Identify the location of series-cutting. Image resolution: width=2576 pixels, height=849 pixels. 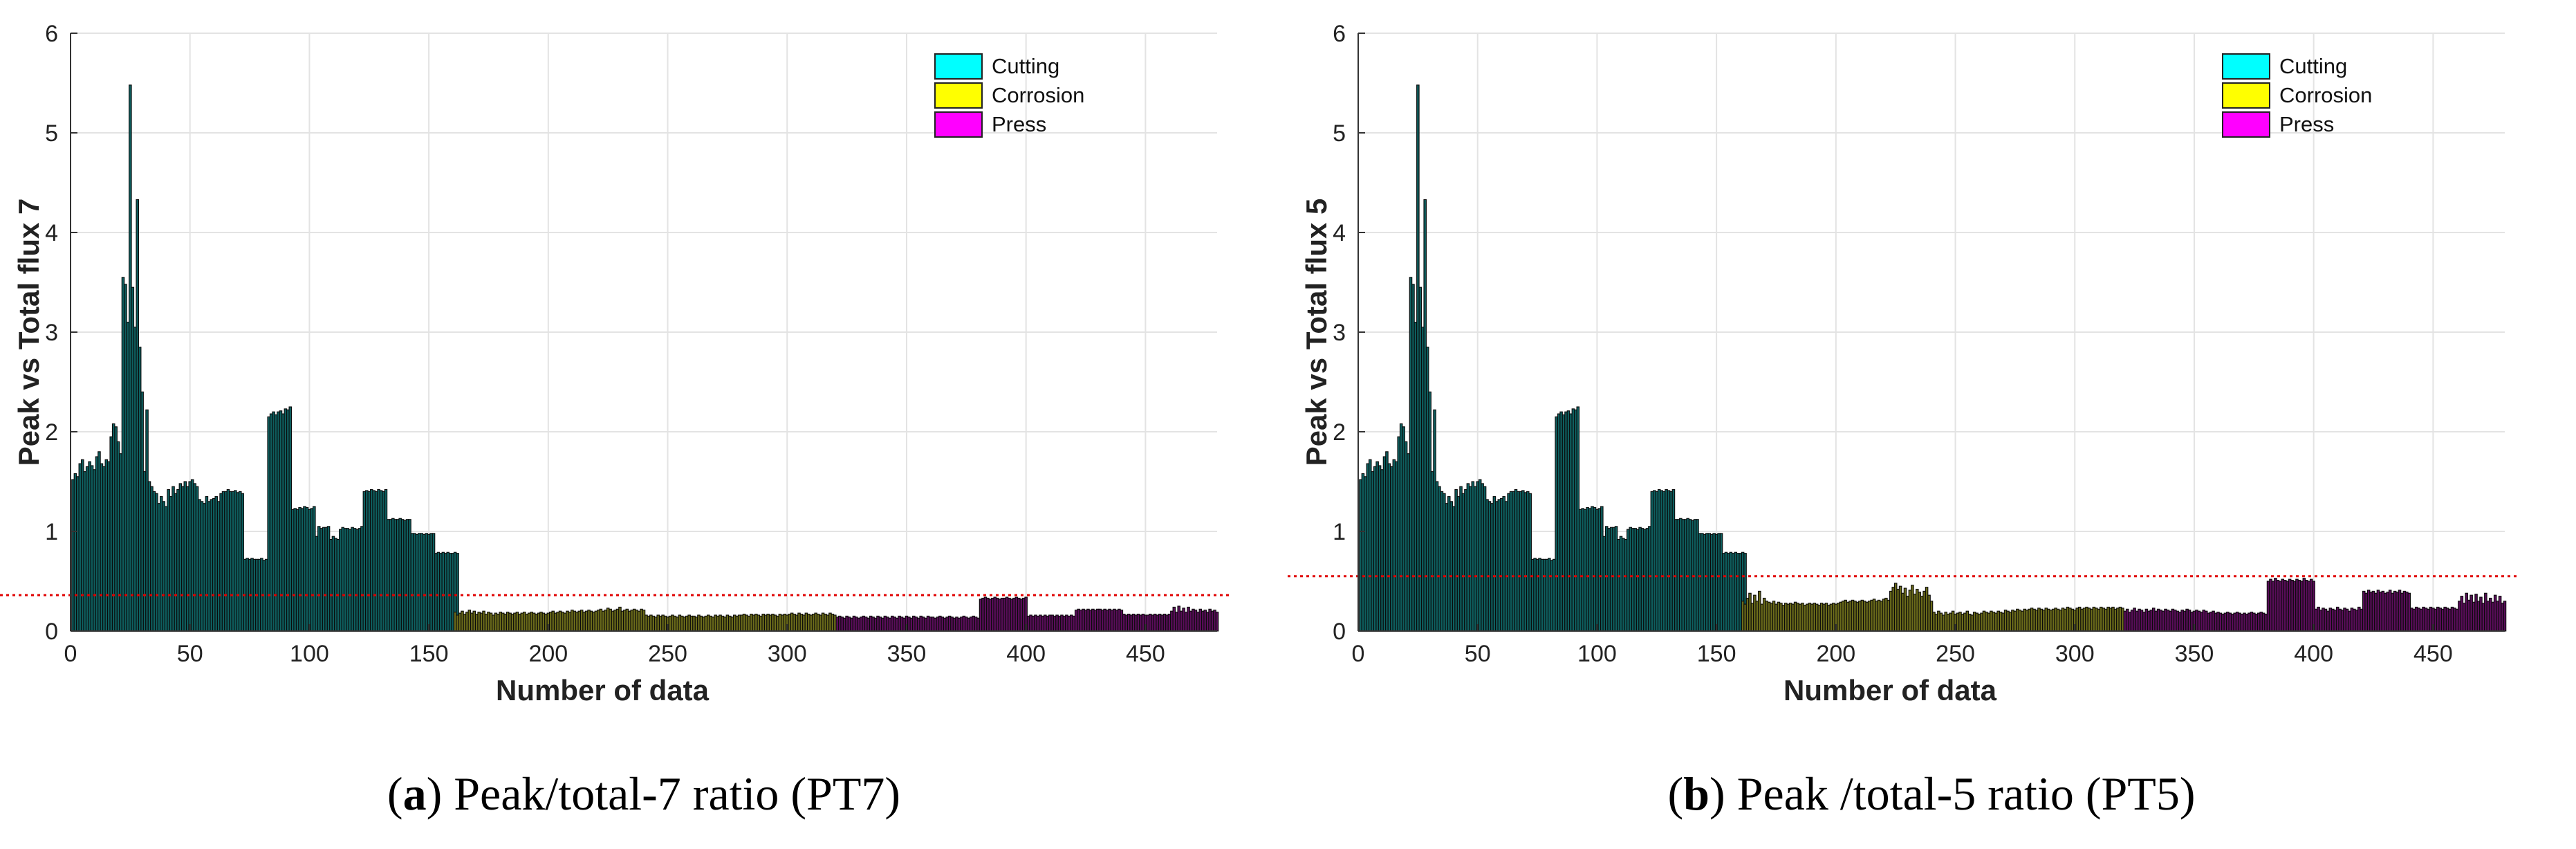
(1553, 358).